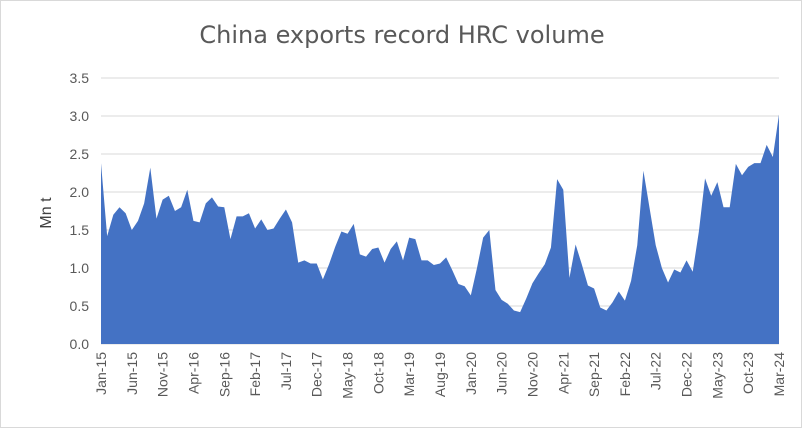 This screenshot has height=429, width=802. Describe the element at coordinates (80, 268) in the screenshot. I see `y-tick-label: 1.0` at that location.